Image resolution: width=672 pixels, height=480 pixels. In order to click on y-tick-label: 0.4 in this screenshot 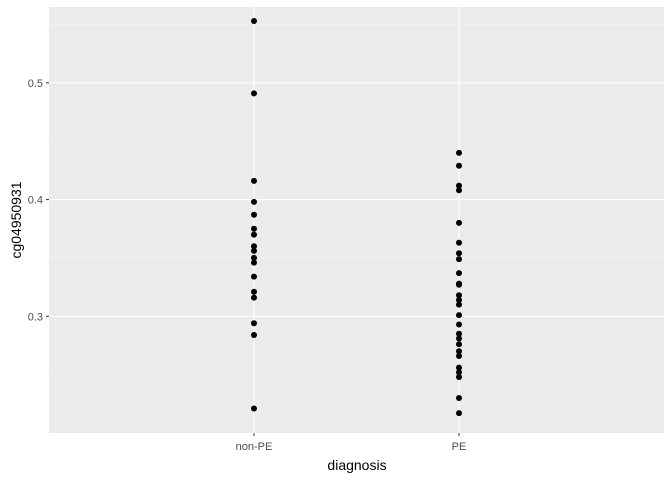, I will do `click(35, 201)`.